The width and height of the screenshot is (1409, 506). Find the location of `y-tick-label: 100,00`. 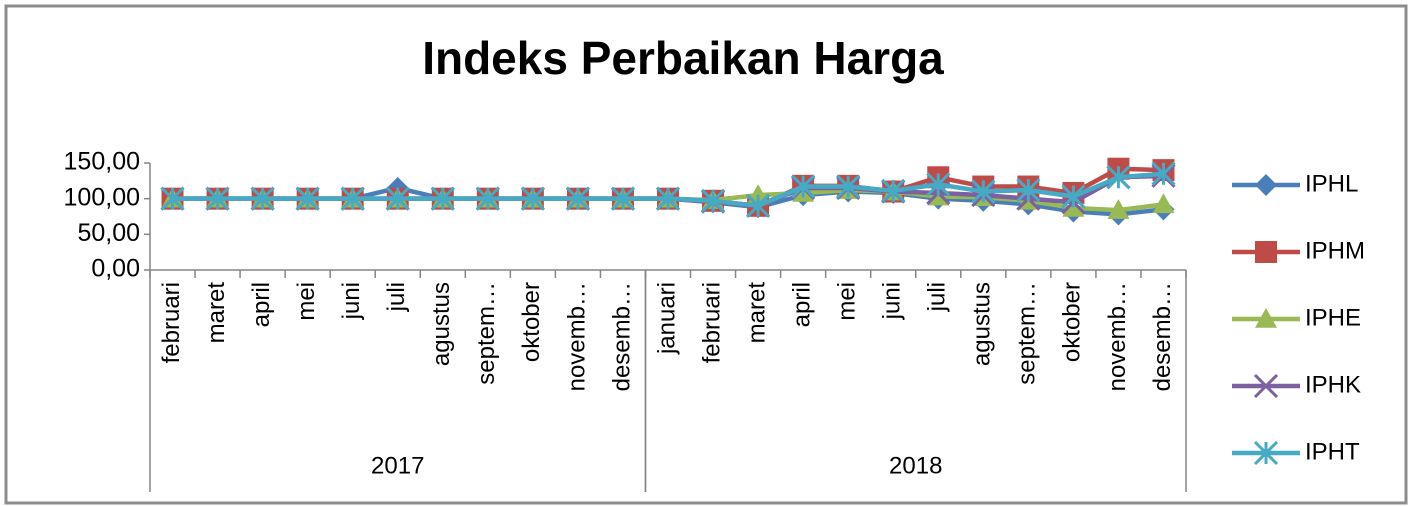

y-tick-label: 100,00 is located at coordinates (102, 197).